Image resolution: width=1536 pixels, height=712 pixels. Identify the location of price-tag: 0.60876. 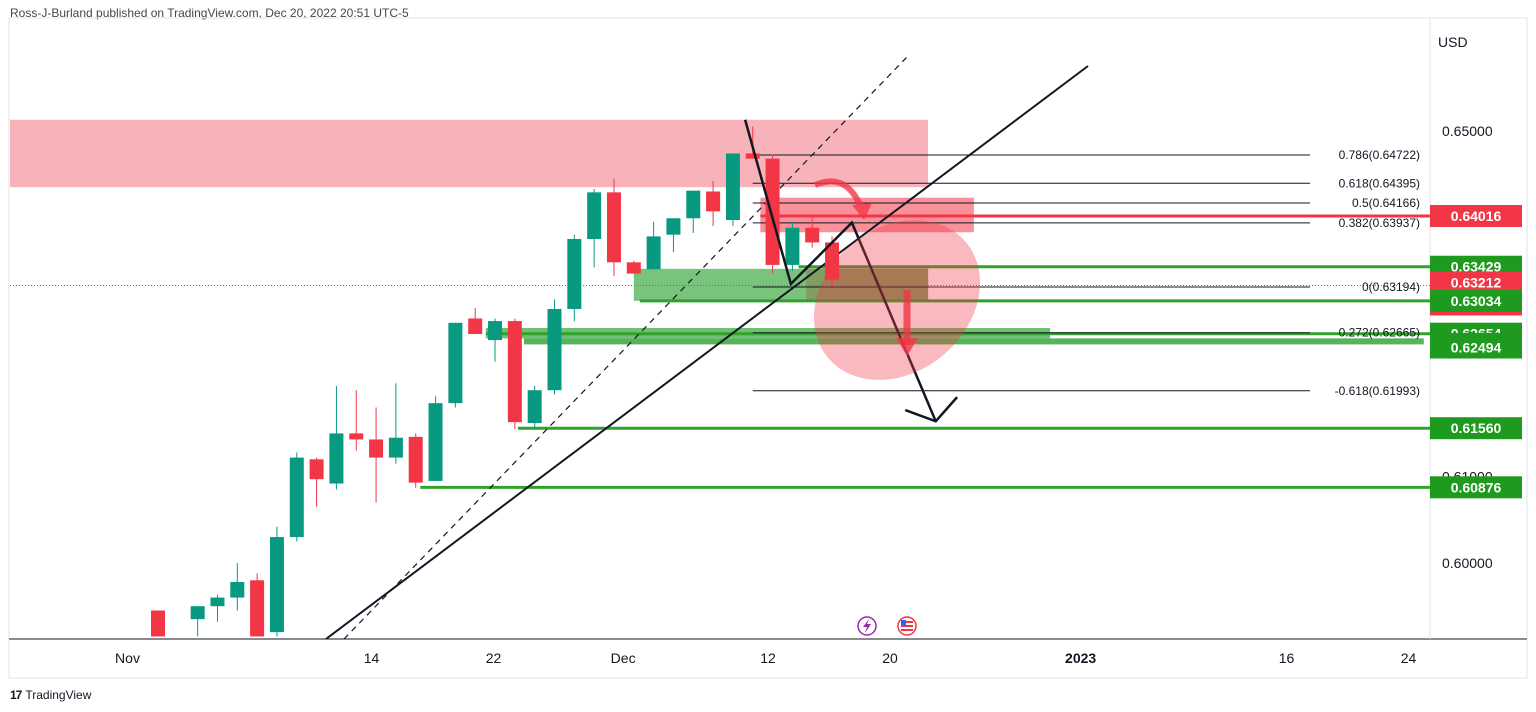
(1476, 487).